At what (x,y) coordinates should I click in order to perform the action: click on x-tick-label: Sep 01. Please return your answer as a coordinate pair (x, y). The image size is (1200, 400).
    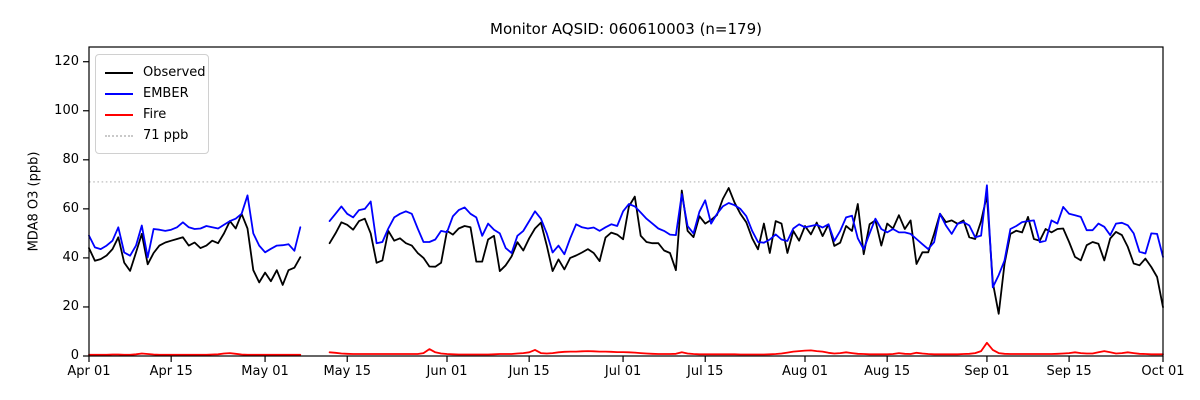
    Looking at the image, I should click on (987, 371).